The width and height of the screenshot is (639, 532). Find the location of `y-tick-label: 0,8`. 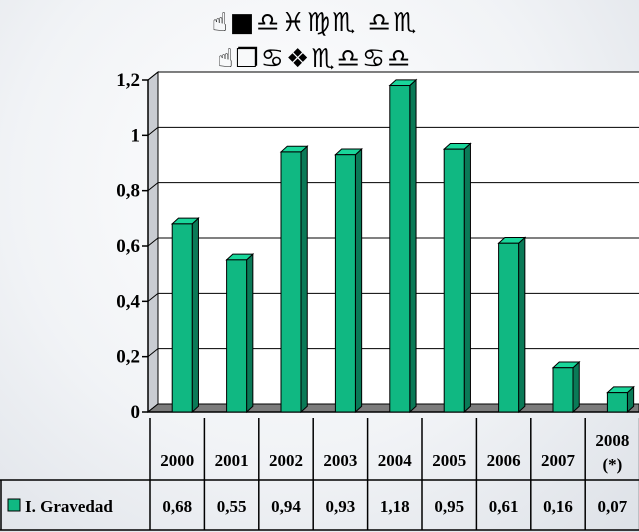

y-tick-label: 0,8 is located at coordinates (128, 191).